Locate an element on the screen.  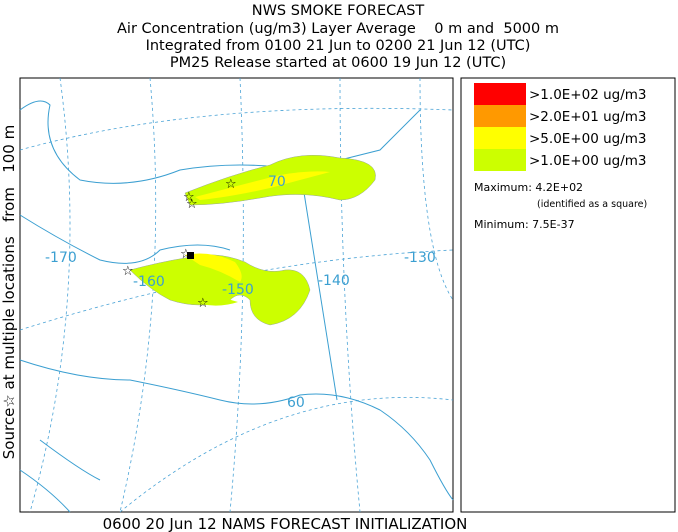
legend-label: >5.0E+00 ug/m3 is located at coordinates (588, 139).